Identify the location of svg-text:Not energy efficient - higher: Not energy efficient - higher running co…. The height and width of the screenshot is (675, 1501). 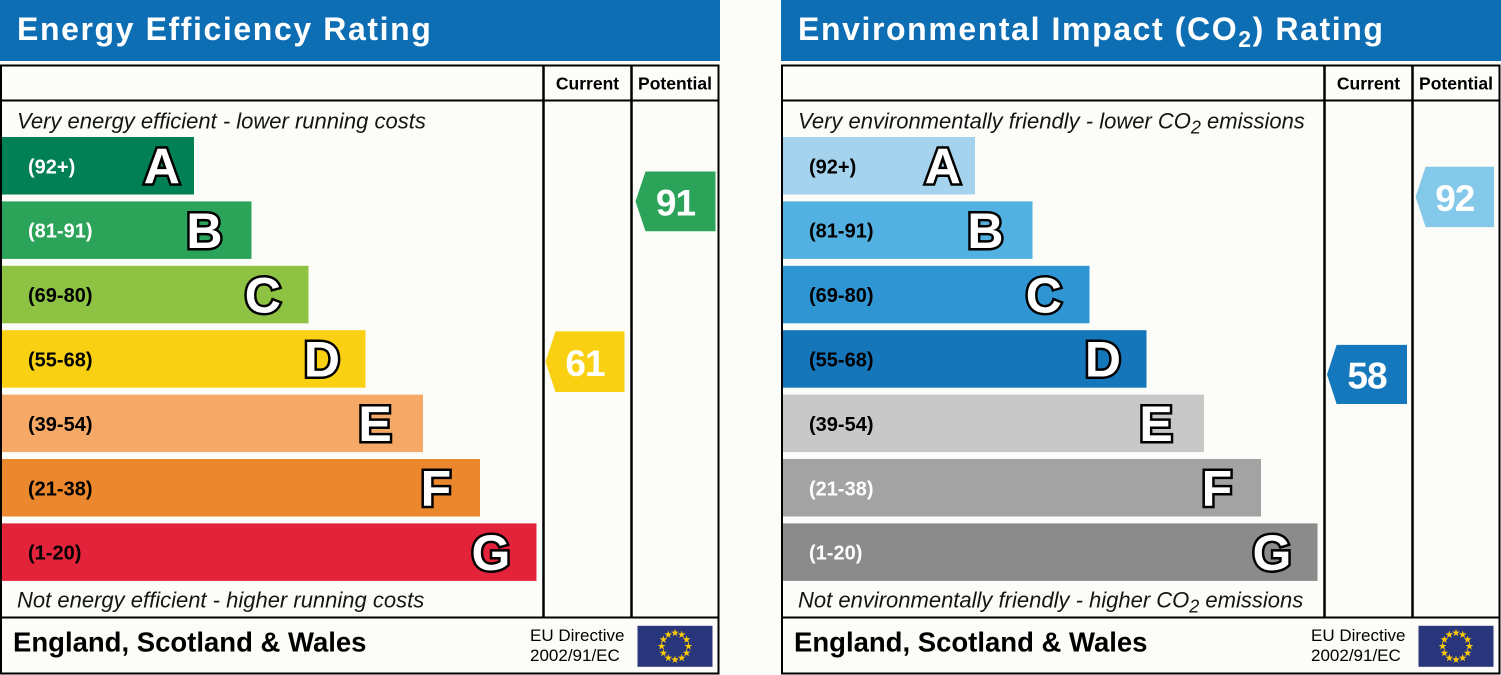
(220, 600).